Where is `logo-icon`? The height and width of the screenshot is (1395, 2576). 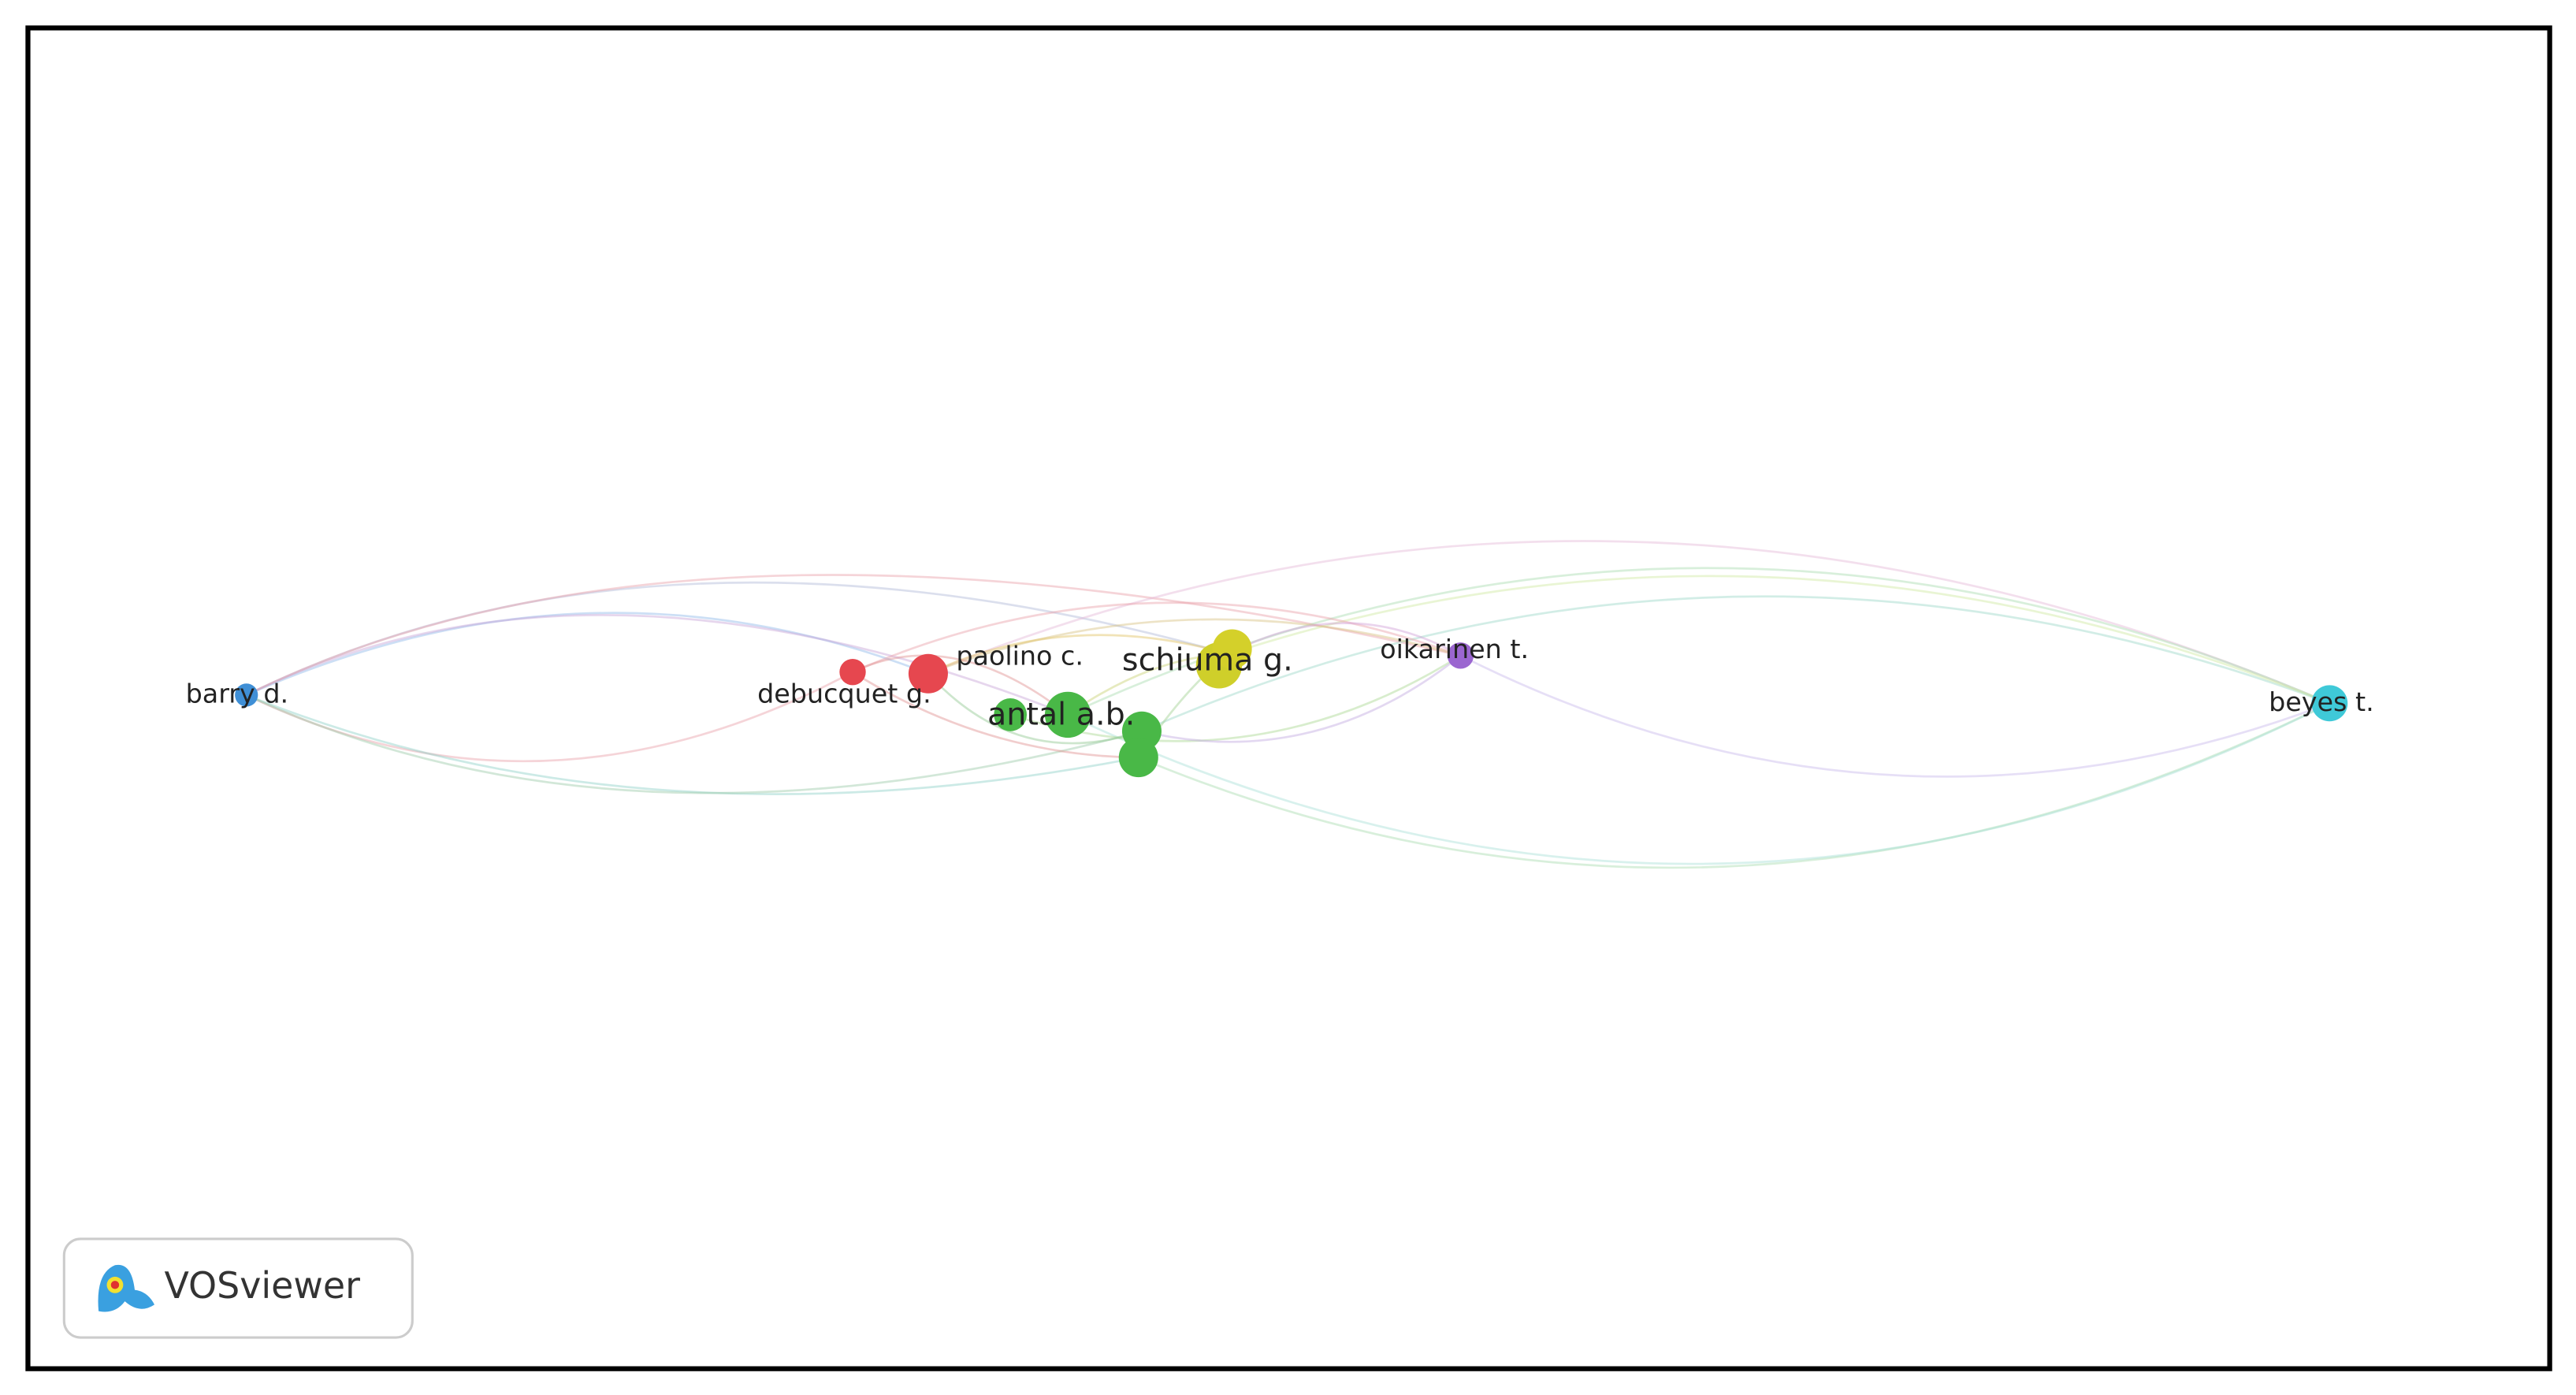
logo-icon is located at coordinates (126, 1288).